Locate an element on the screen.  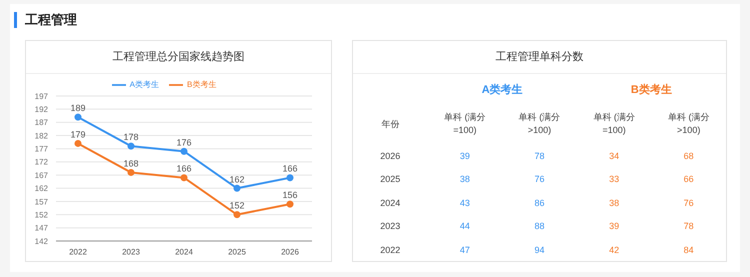
y-tick-label: 2025 is located at coordinates (390, 179).